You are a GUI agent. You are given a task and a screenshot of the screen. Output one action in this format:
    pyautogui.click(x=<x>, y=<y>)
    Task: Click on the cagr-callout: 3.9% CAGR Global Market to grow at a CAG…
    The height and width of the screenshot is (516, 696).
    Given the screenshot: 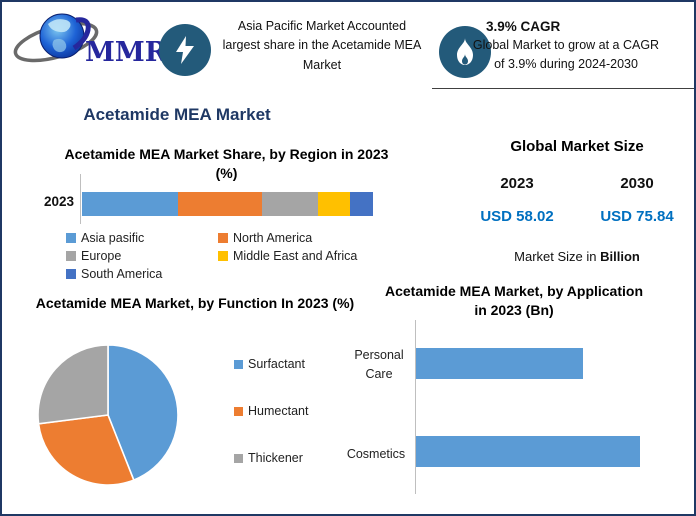 What is the action you would take?
    pyautogui.click(x=566, y=46)
    